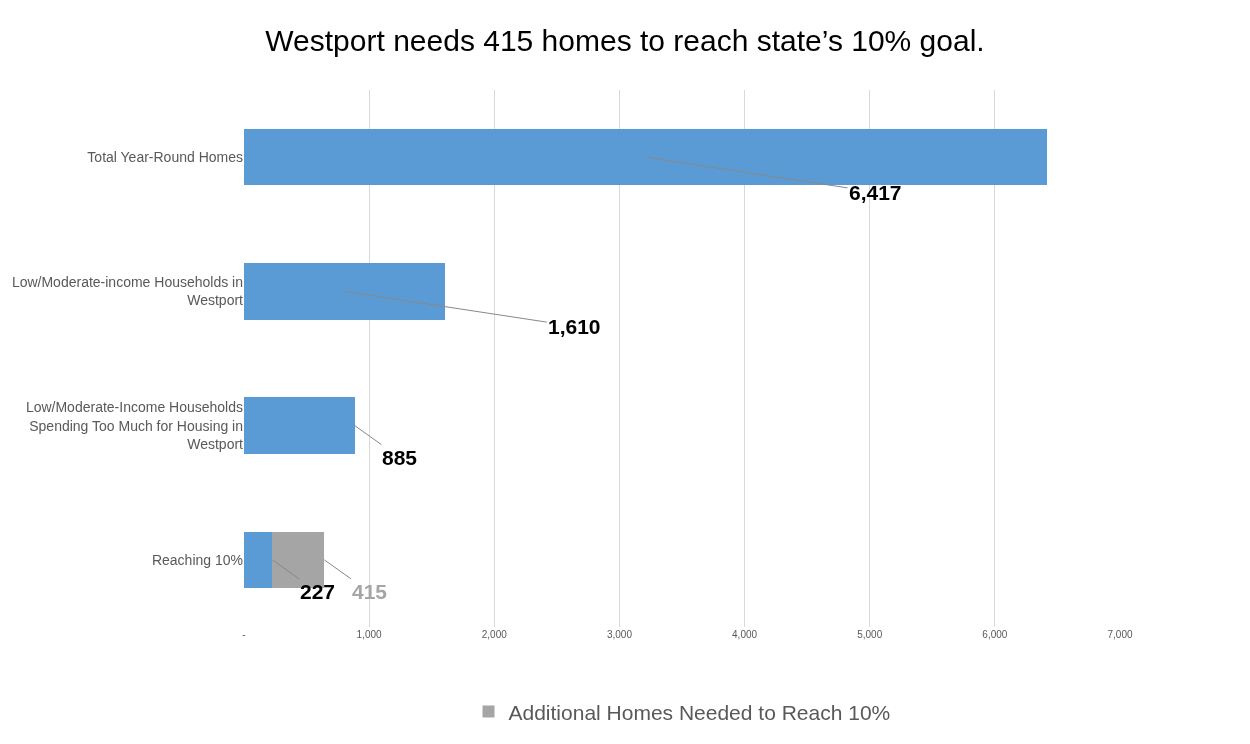  I want to click on data-label: 6,417, so click(875, 192).